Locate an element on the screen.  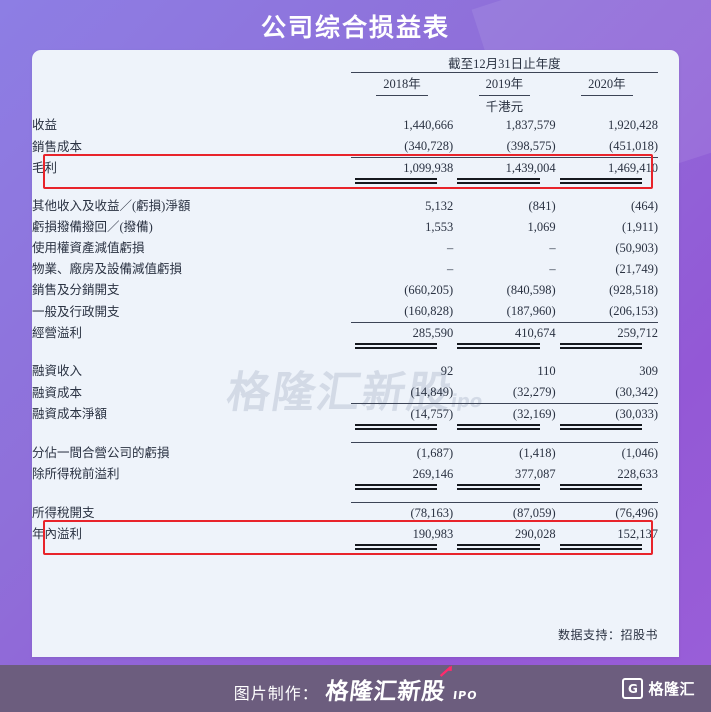
row-value-2019: (841) is located at coordinates (542, 206).